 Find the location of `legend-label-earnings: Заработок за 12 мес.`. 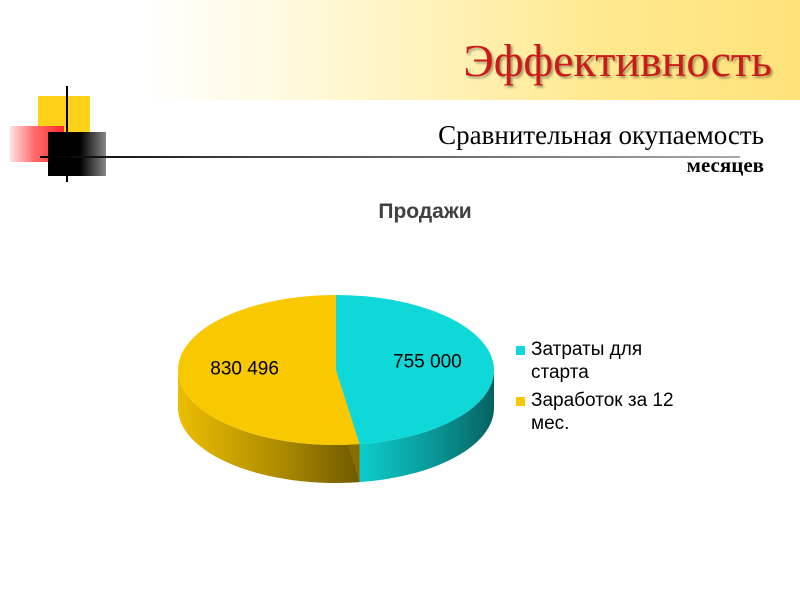

legend-label-earnings: Заработок за 12 мес. is located at coordinates (602, 412).